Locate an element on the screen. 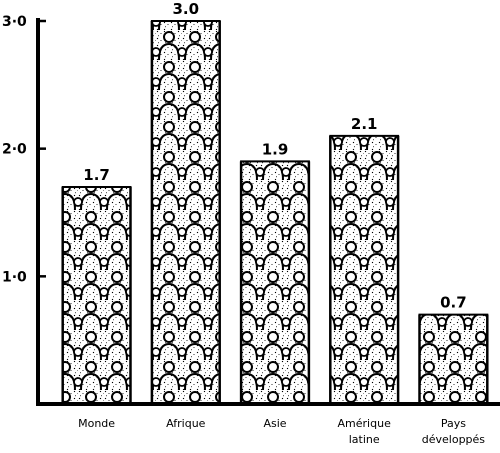 This screenshot has width=500, height=453. value-label: 2.1 is located at coordinates (364, 124).